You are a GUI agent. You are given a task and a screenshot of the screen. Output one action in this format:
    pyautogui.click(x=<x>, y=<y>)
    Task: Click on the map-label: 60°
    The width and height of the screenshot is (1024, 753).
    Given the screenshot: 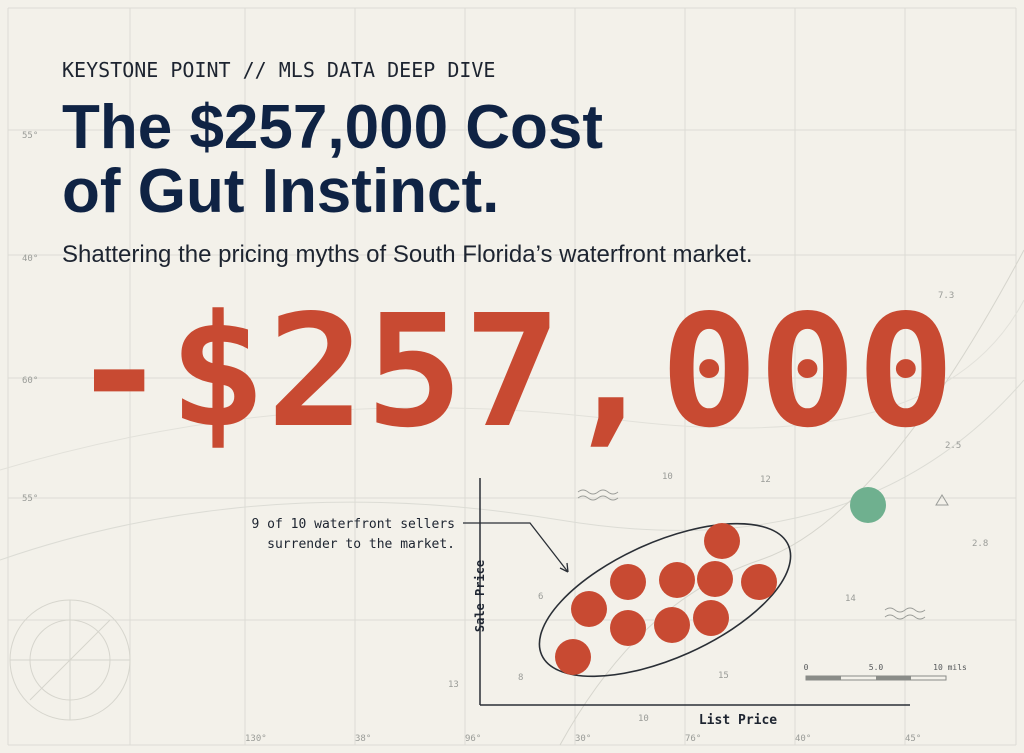 What is the action you would take?
    pyautogui.click(x=30, y=381)
    